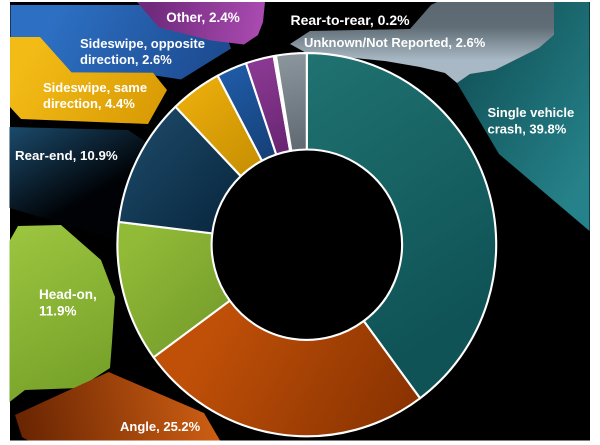  What do you see at coordinates (351, 20) in the screenshot?
I see `svg-text: Rear-to-rear, 0.2%` at bounding box center [351, 20].